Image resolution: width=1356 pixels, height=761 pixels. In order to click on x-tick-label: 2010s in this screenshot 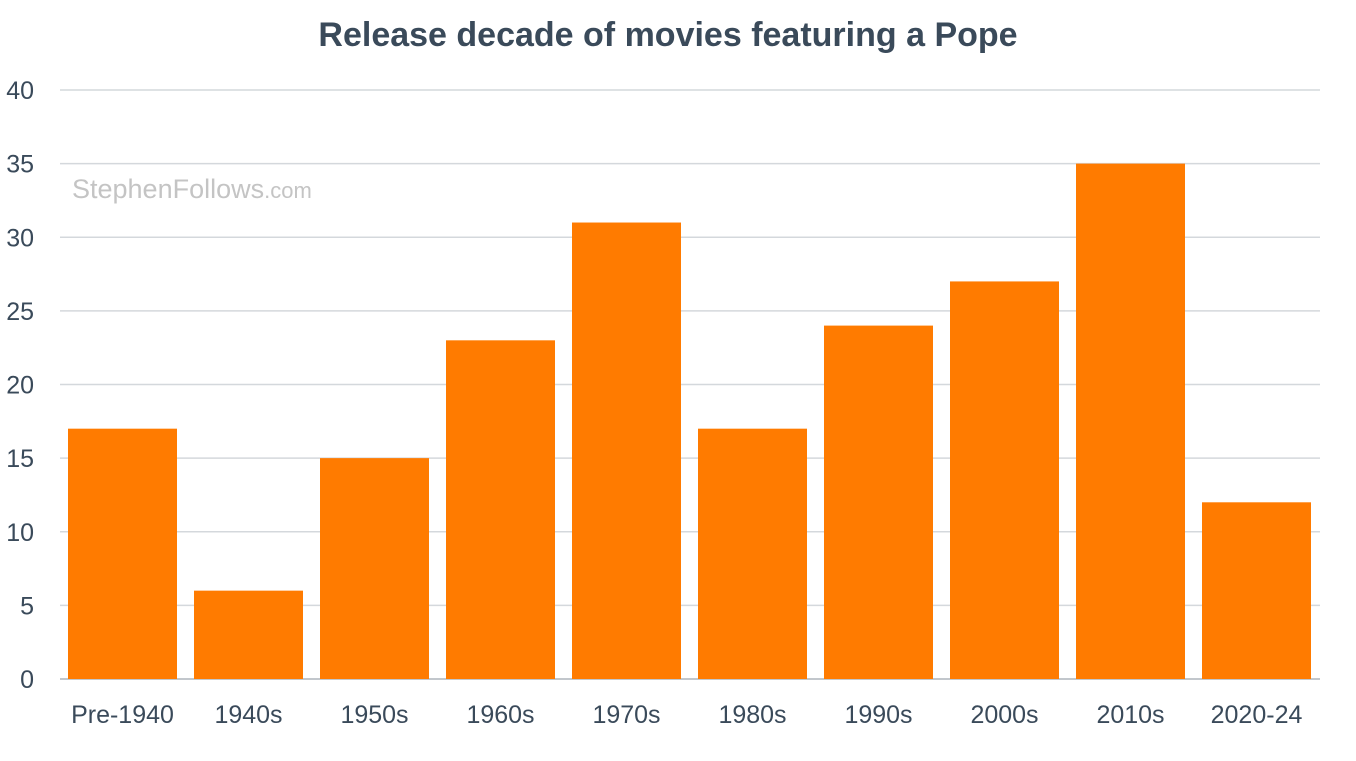, I will do `click(1130, 715)`.